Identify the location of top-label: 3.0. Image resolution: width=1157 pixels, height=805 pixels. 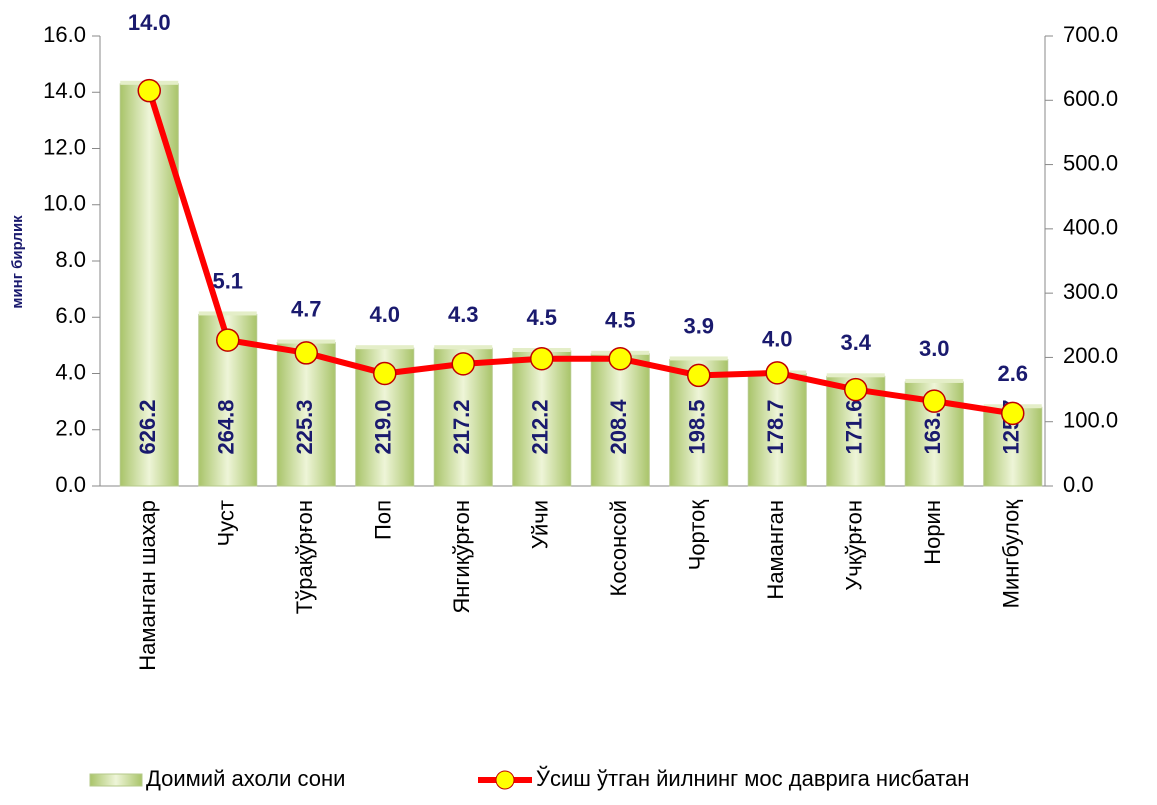
(934, 348).